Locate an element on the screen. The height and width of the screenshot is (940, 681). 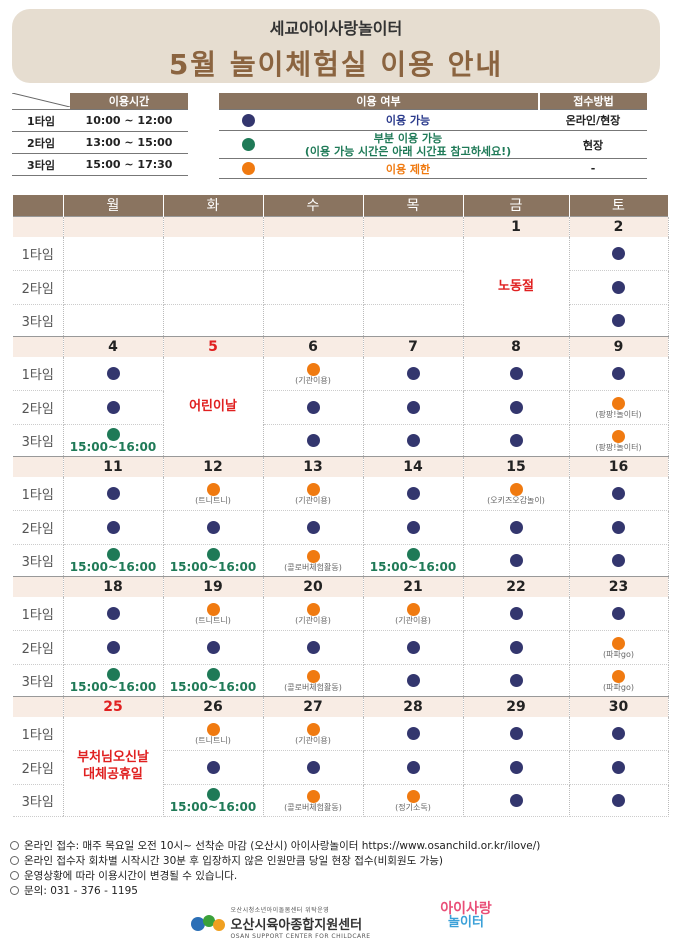
slot-cell: (오키즈오감놀이) is located at coordinates (516, 494).